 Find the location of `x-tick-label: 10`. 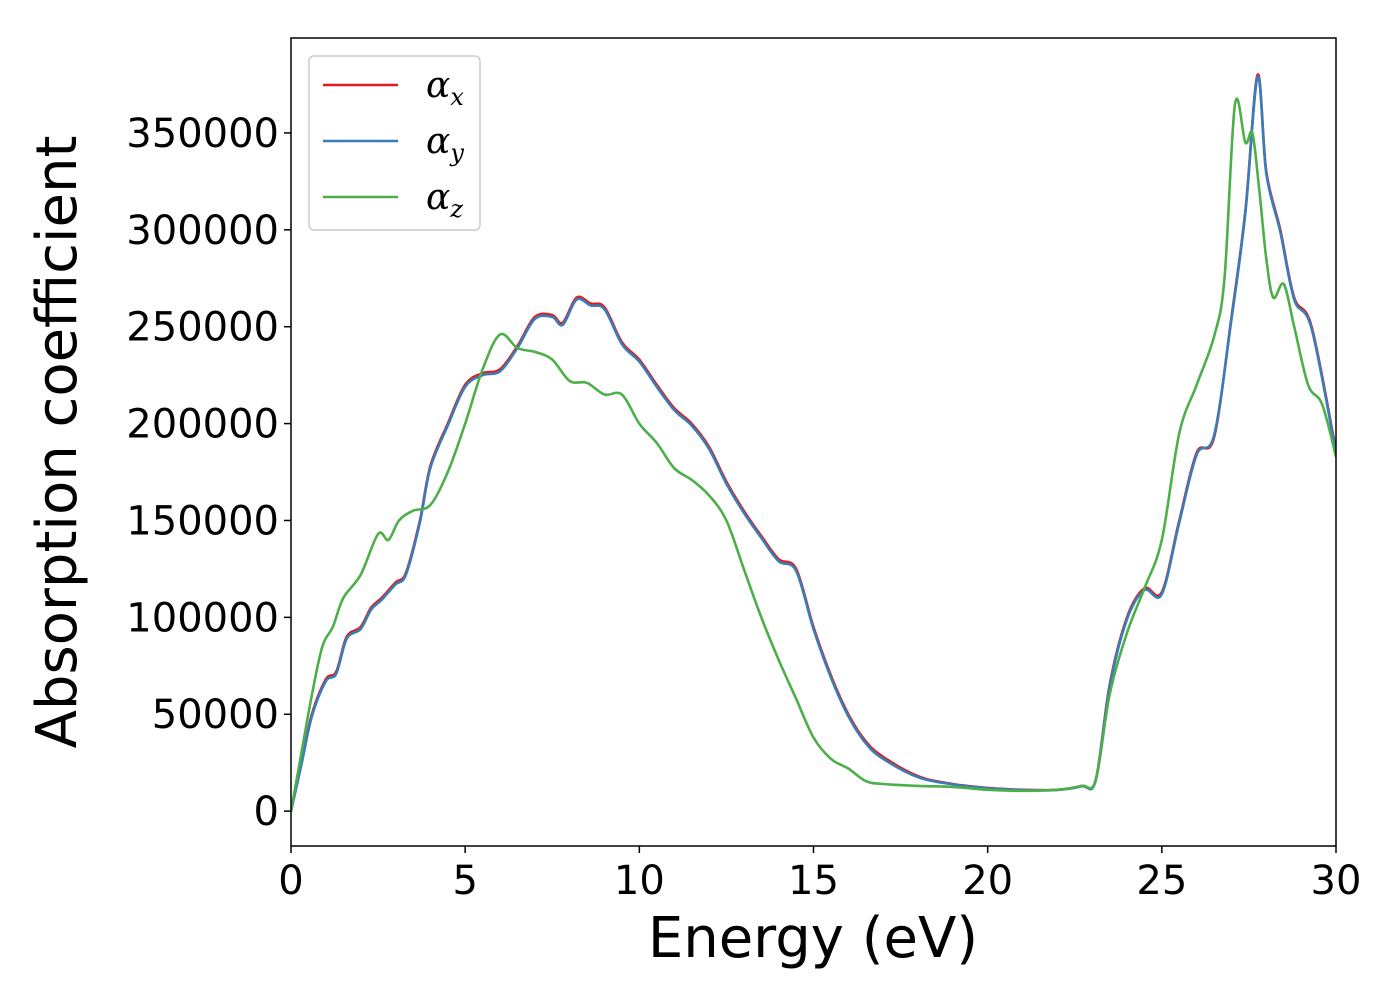

x-tick-label: 10 is located at coordinates (639, 881).